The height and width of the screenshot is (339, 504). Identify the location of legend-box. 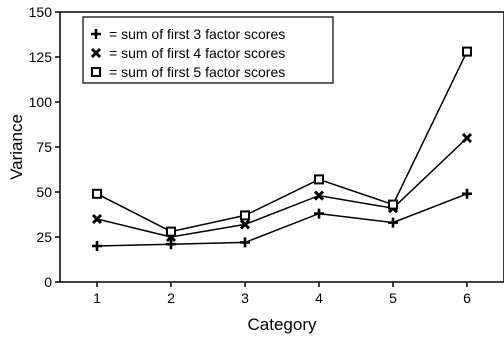
(208, 50).